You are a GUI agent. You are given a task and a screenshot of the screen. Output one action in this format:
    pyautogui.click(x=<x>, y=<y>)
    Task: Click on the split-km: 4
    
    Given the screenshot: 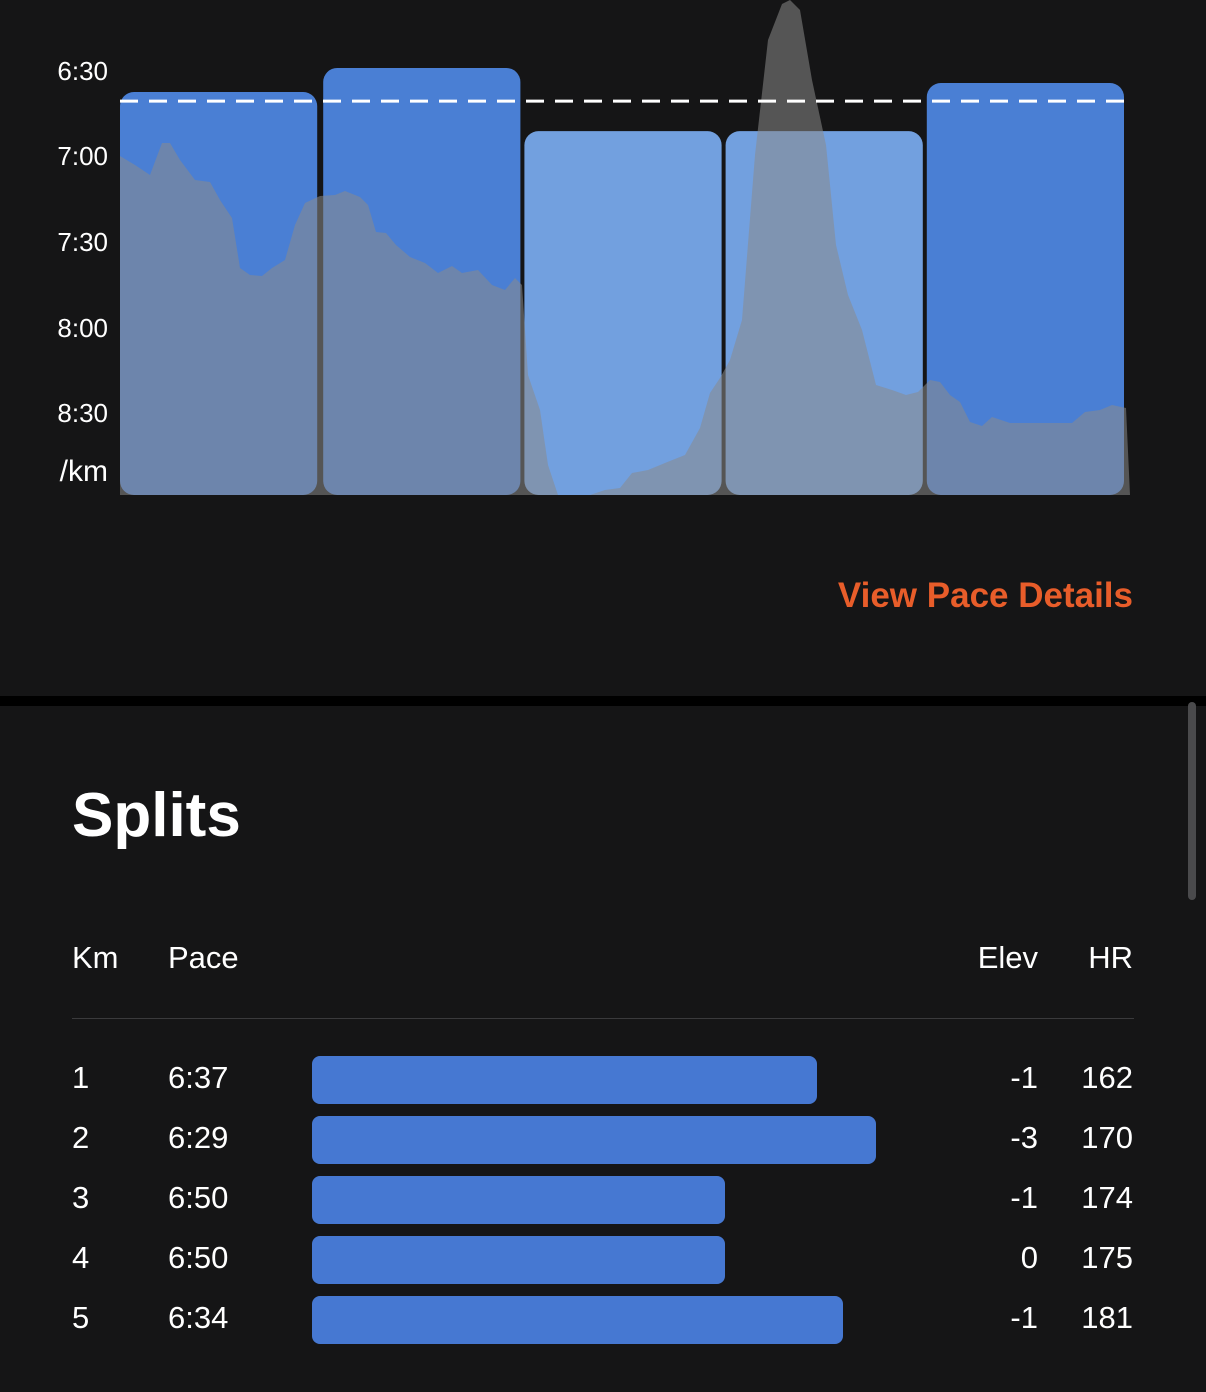 What is the action you would take?
    pyautogui.click(x=81, y=1257)
    